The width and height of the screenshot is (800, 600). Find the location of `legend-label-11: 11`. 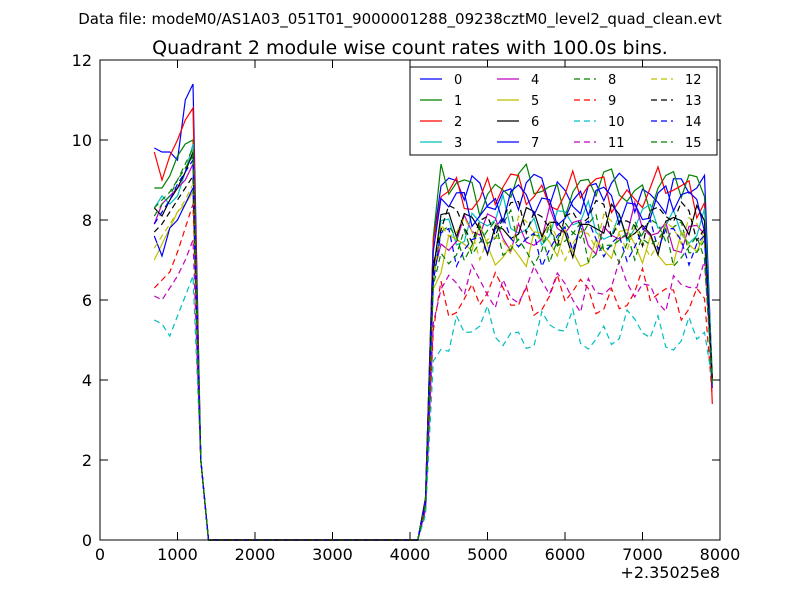

legend-label-11: 11 is located at coordinates (616, 143).